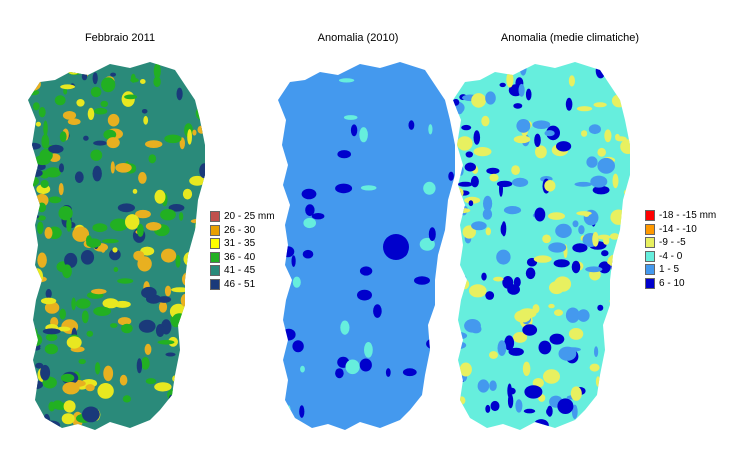 This screenshot has width=730, height=450. What do you see at coordinates (671, 256) in the screenshot?
I see `legend-label: -4 - 0` at bounding box center [671, 256].